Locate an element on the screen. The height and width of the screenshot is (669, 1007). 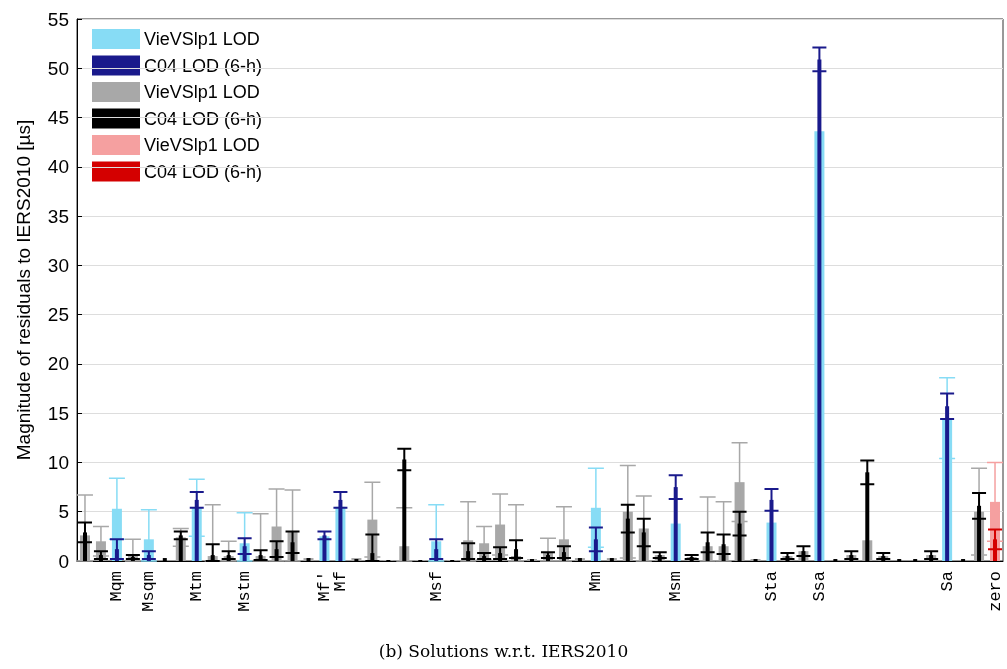
y-tick-label: 25 is located at coordinates (58, 315).